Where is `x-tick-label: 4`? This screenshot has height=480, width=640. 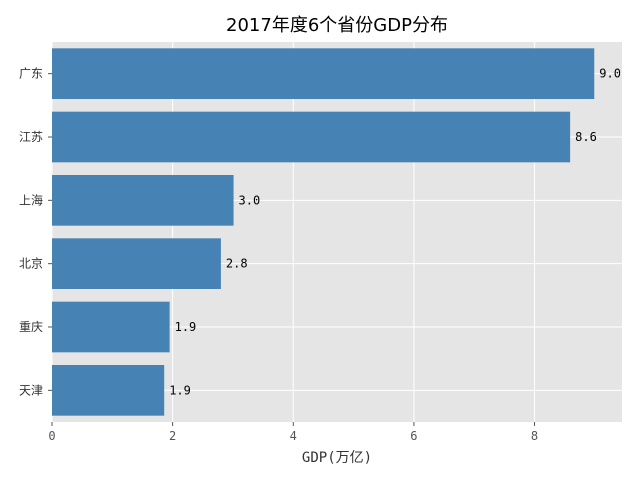 x-tick-label: 4 is located at coordinates (293, 436).